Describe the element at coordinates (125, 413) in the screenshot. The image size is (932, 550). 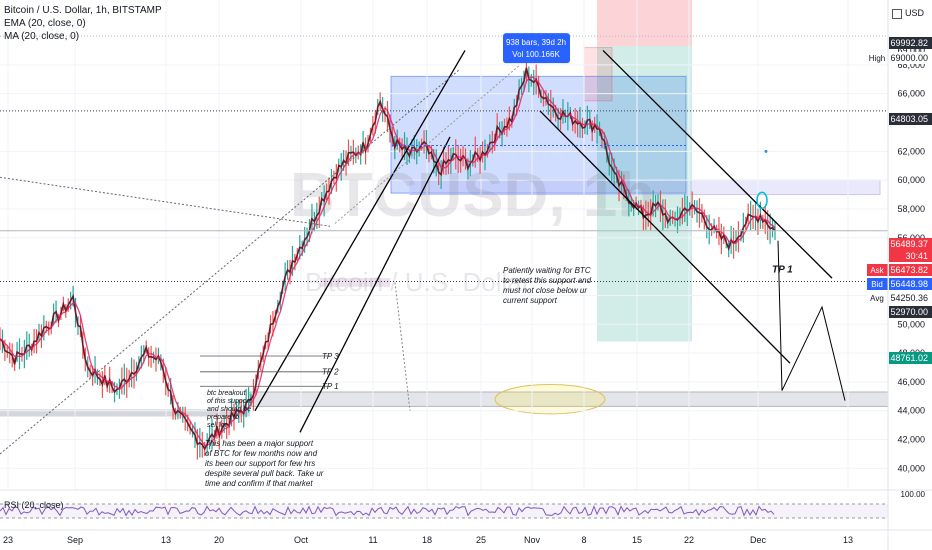
I see `support-zone-left` at that location.